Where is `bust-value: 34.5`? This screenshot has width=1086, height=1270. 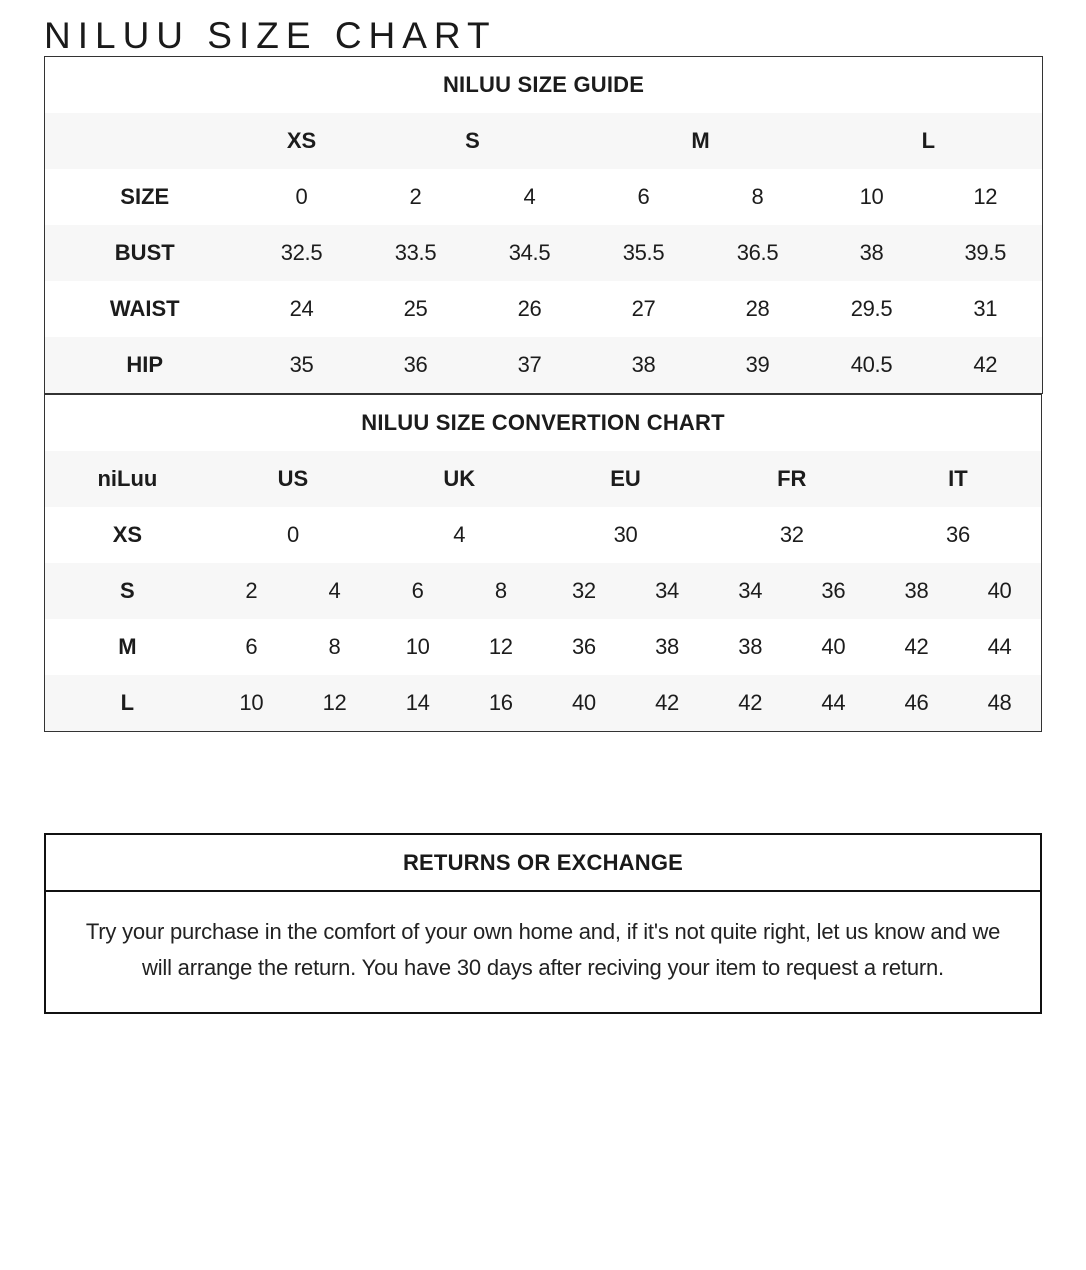
bust-value: 34.5 is located at coordinates (529, 253).